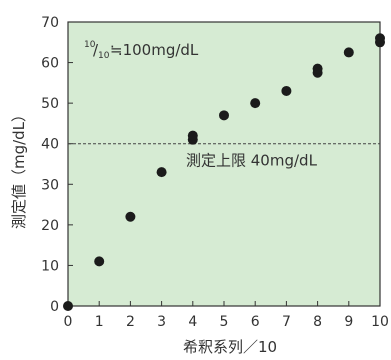 Image resolution: width=391 pixels, height=360 pixels. What do you see at coordinates (90, 45) in the screenshot?
I see `fraction-numerator: 10` at bounding box center [90, 45].